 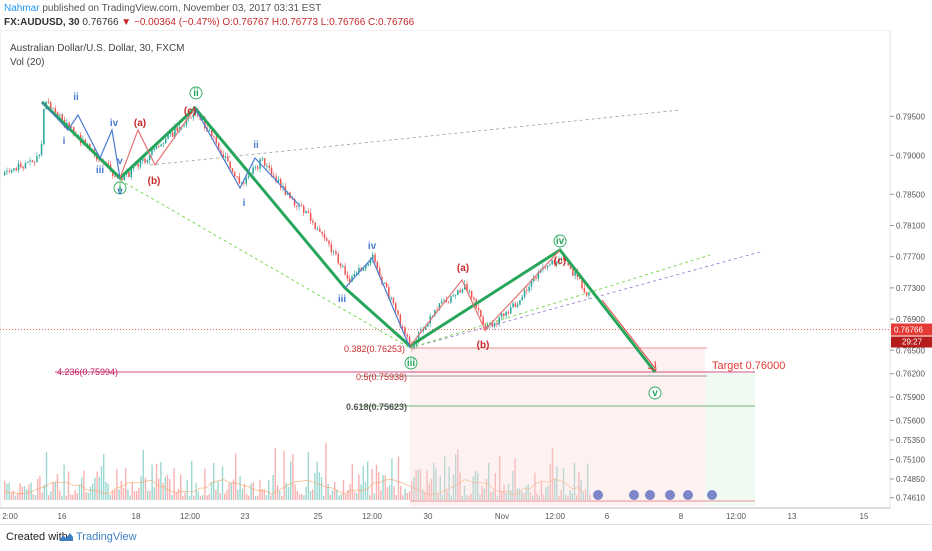 What do you see at coordinates (342, 299) in the screenshot?
I see `wave-label: iii` at bounding box center [342, 299].